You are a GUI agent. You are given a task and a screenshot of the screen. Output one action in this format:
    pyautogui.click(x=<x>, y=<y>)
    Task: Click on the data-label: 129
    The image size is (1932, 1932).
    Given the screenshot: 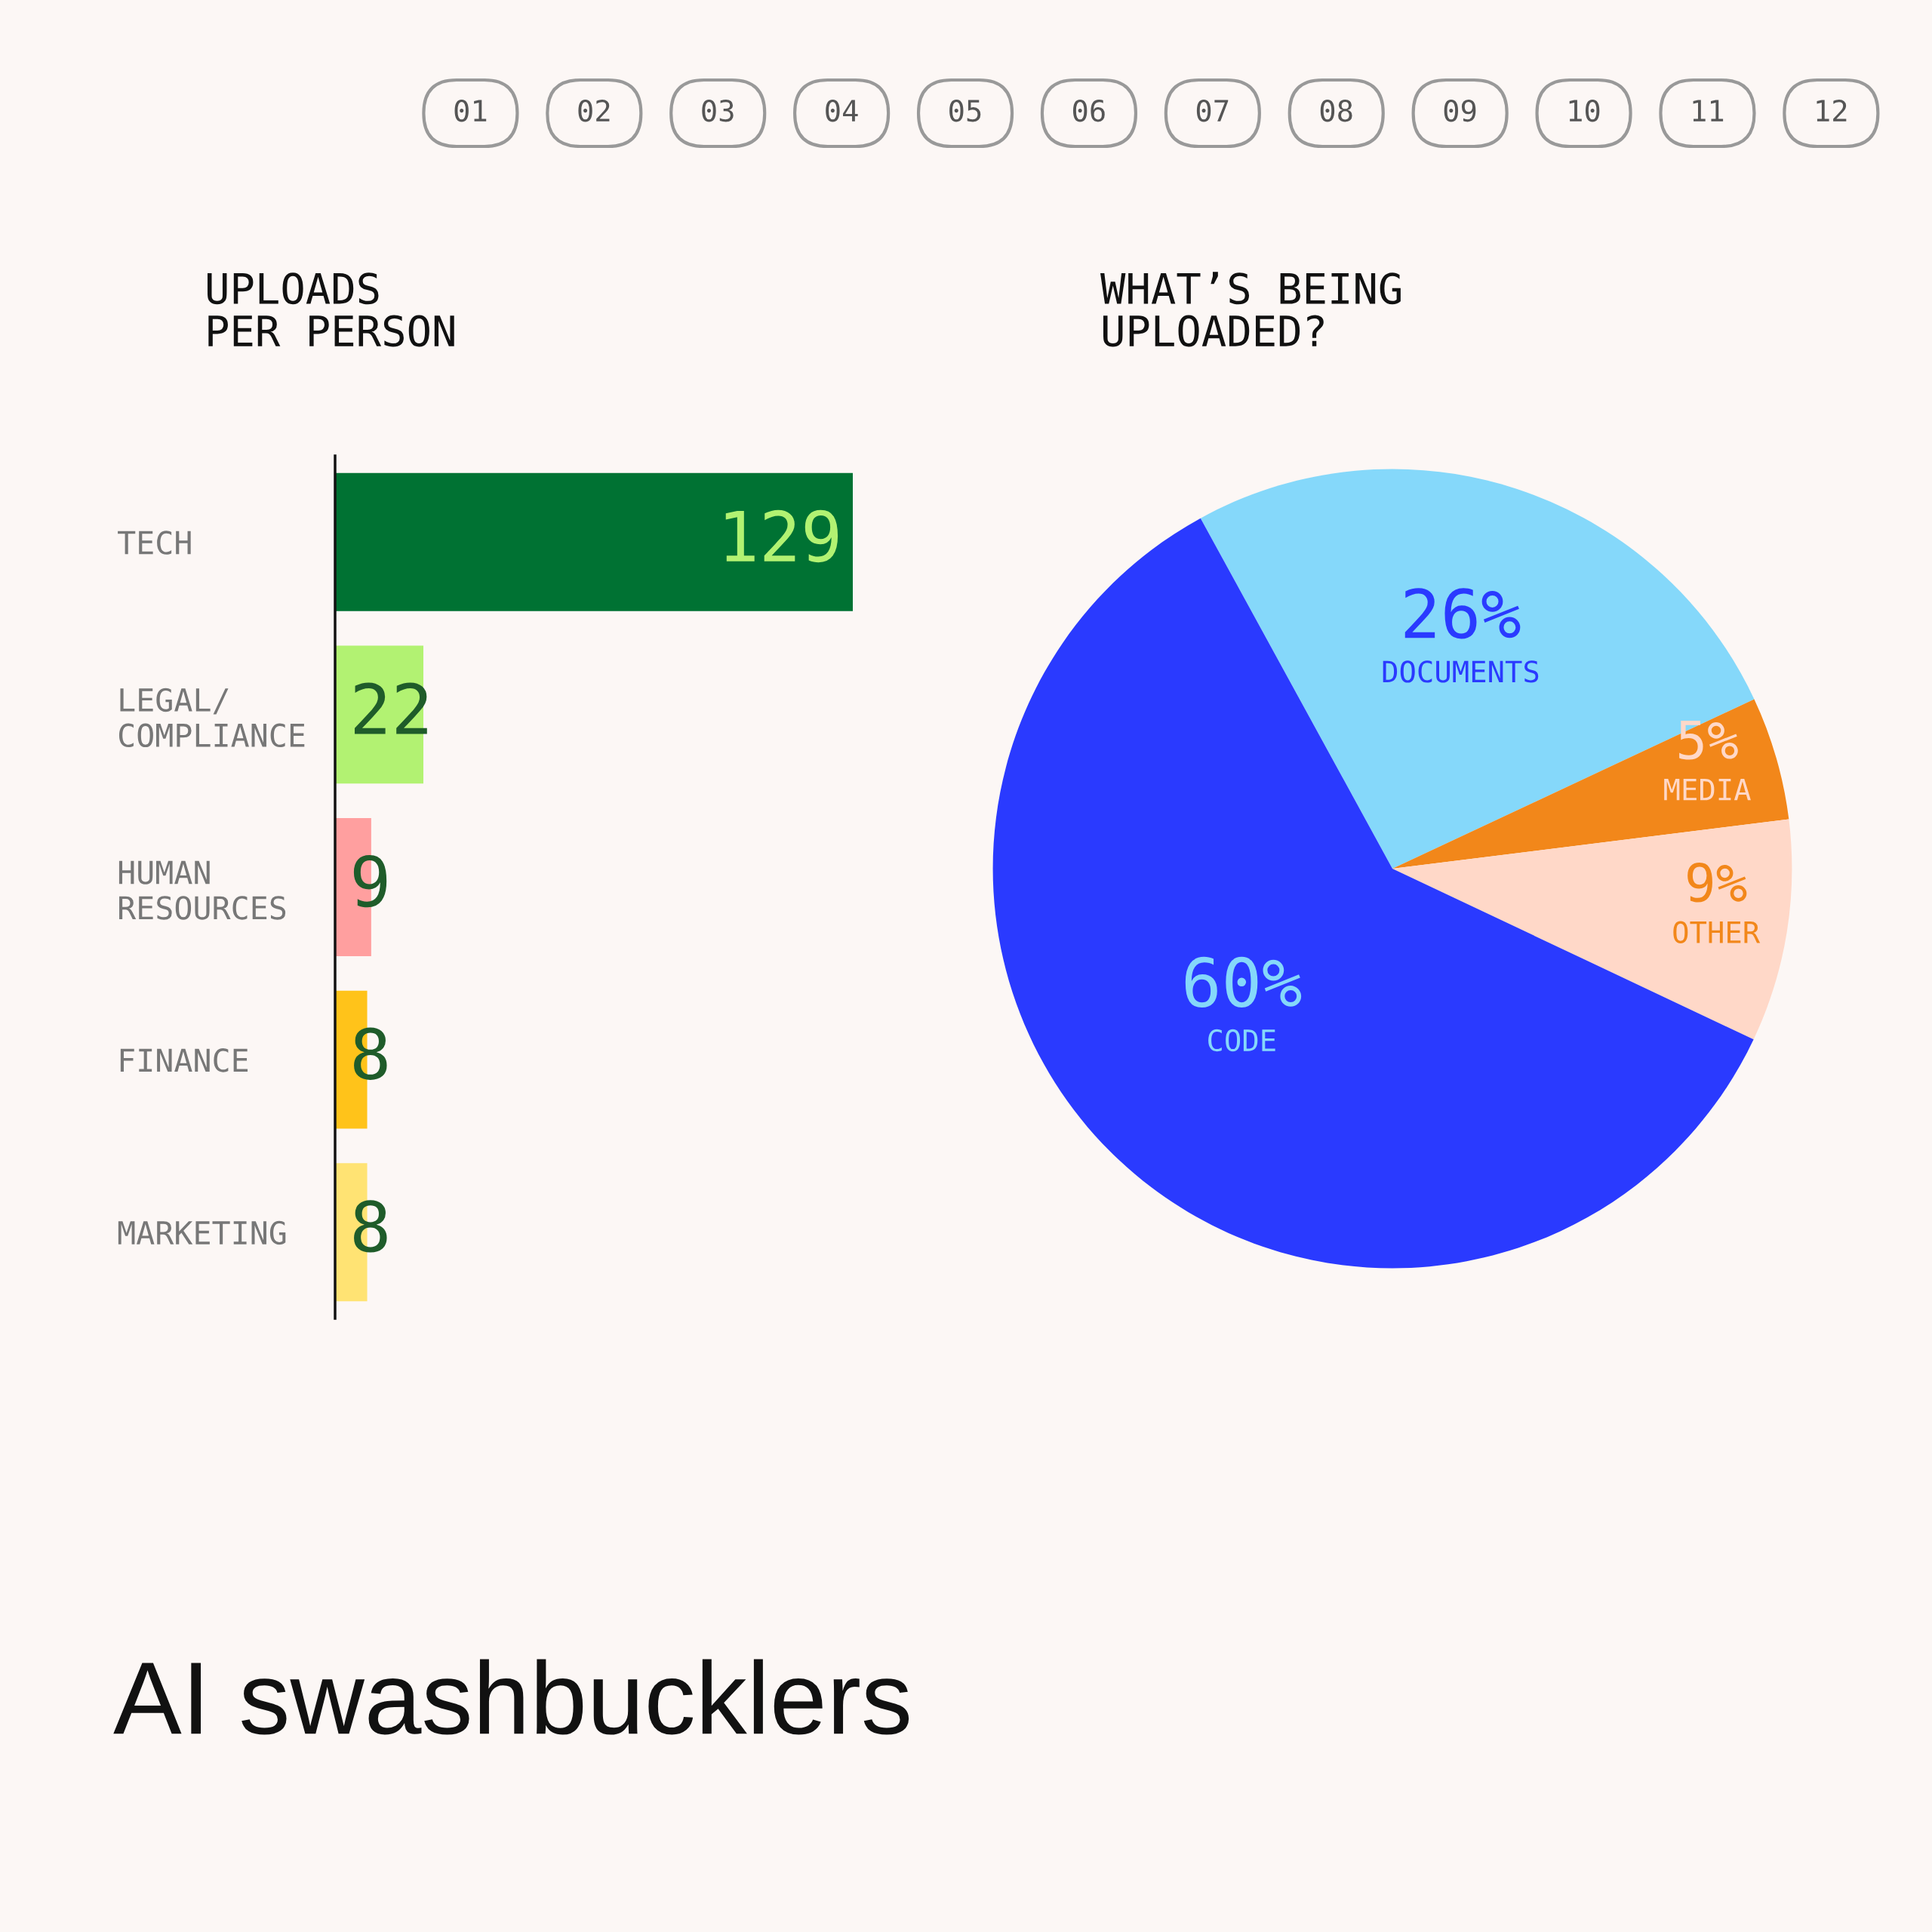 What is the action you would take?
    pyautogui.click(x=781, y=536)
    